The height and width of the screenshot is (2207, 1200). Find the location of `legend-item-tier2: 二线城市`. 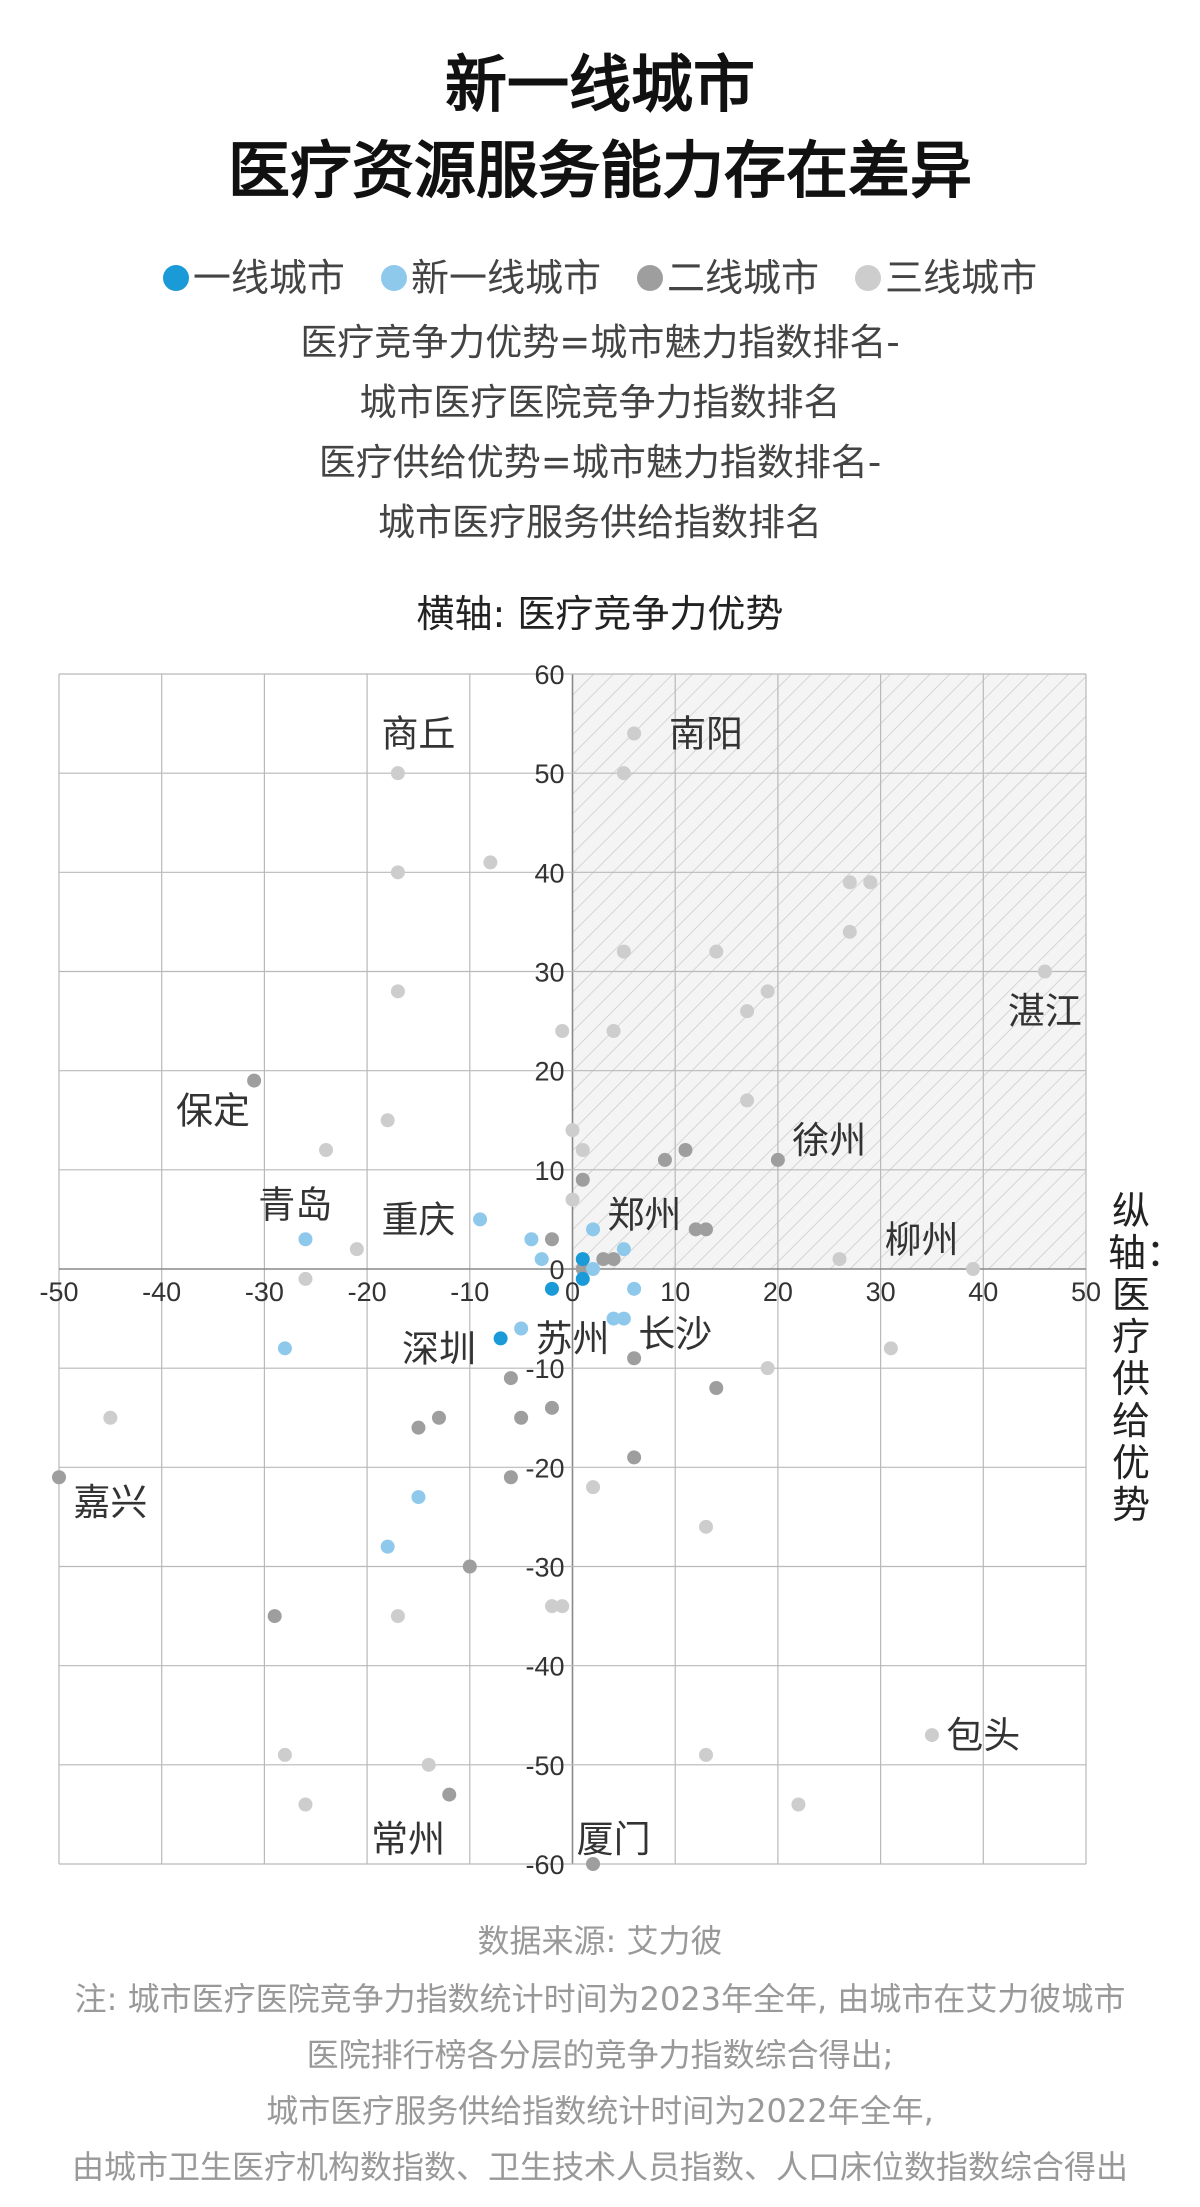

legend-item-tier2: 二线城市 is located at coordinates (728, 274).